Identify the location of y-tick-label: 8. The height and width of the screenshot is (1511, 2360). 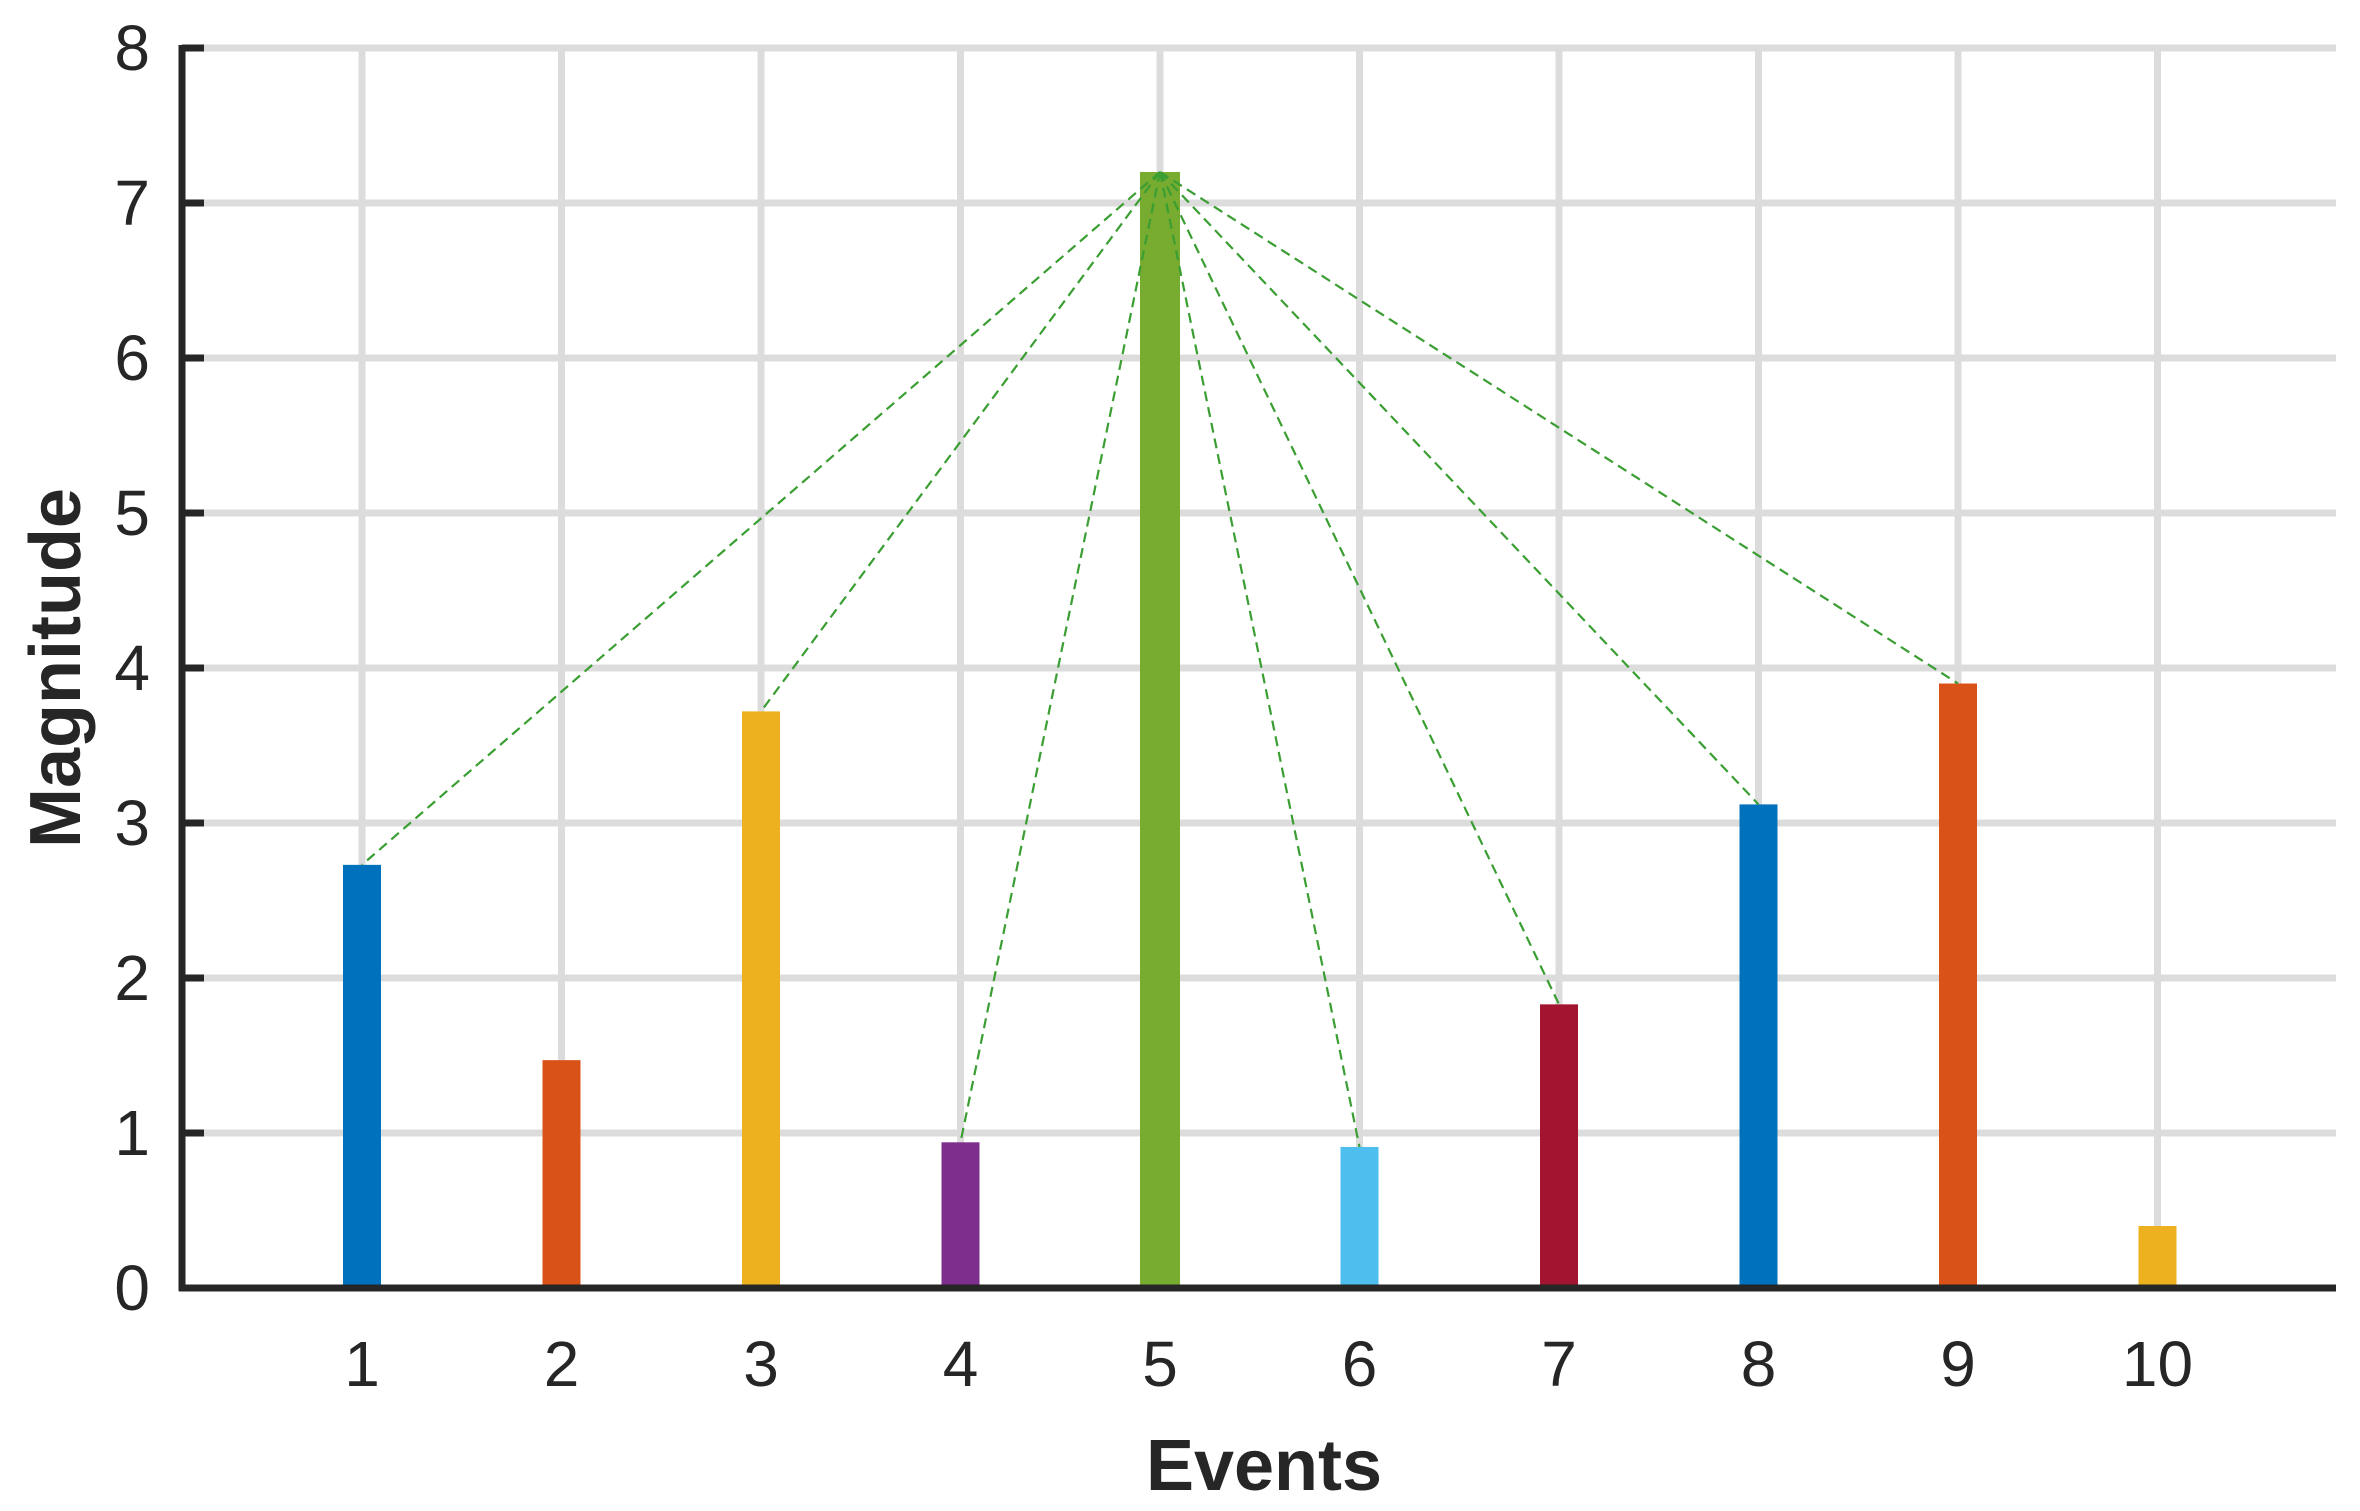
(132, 48).